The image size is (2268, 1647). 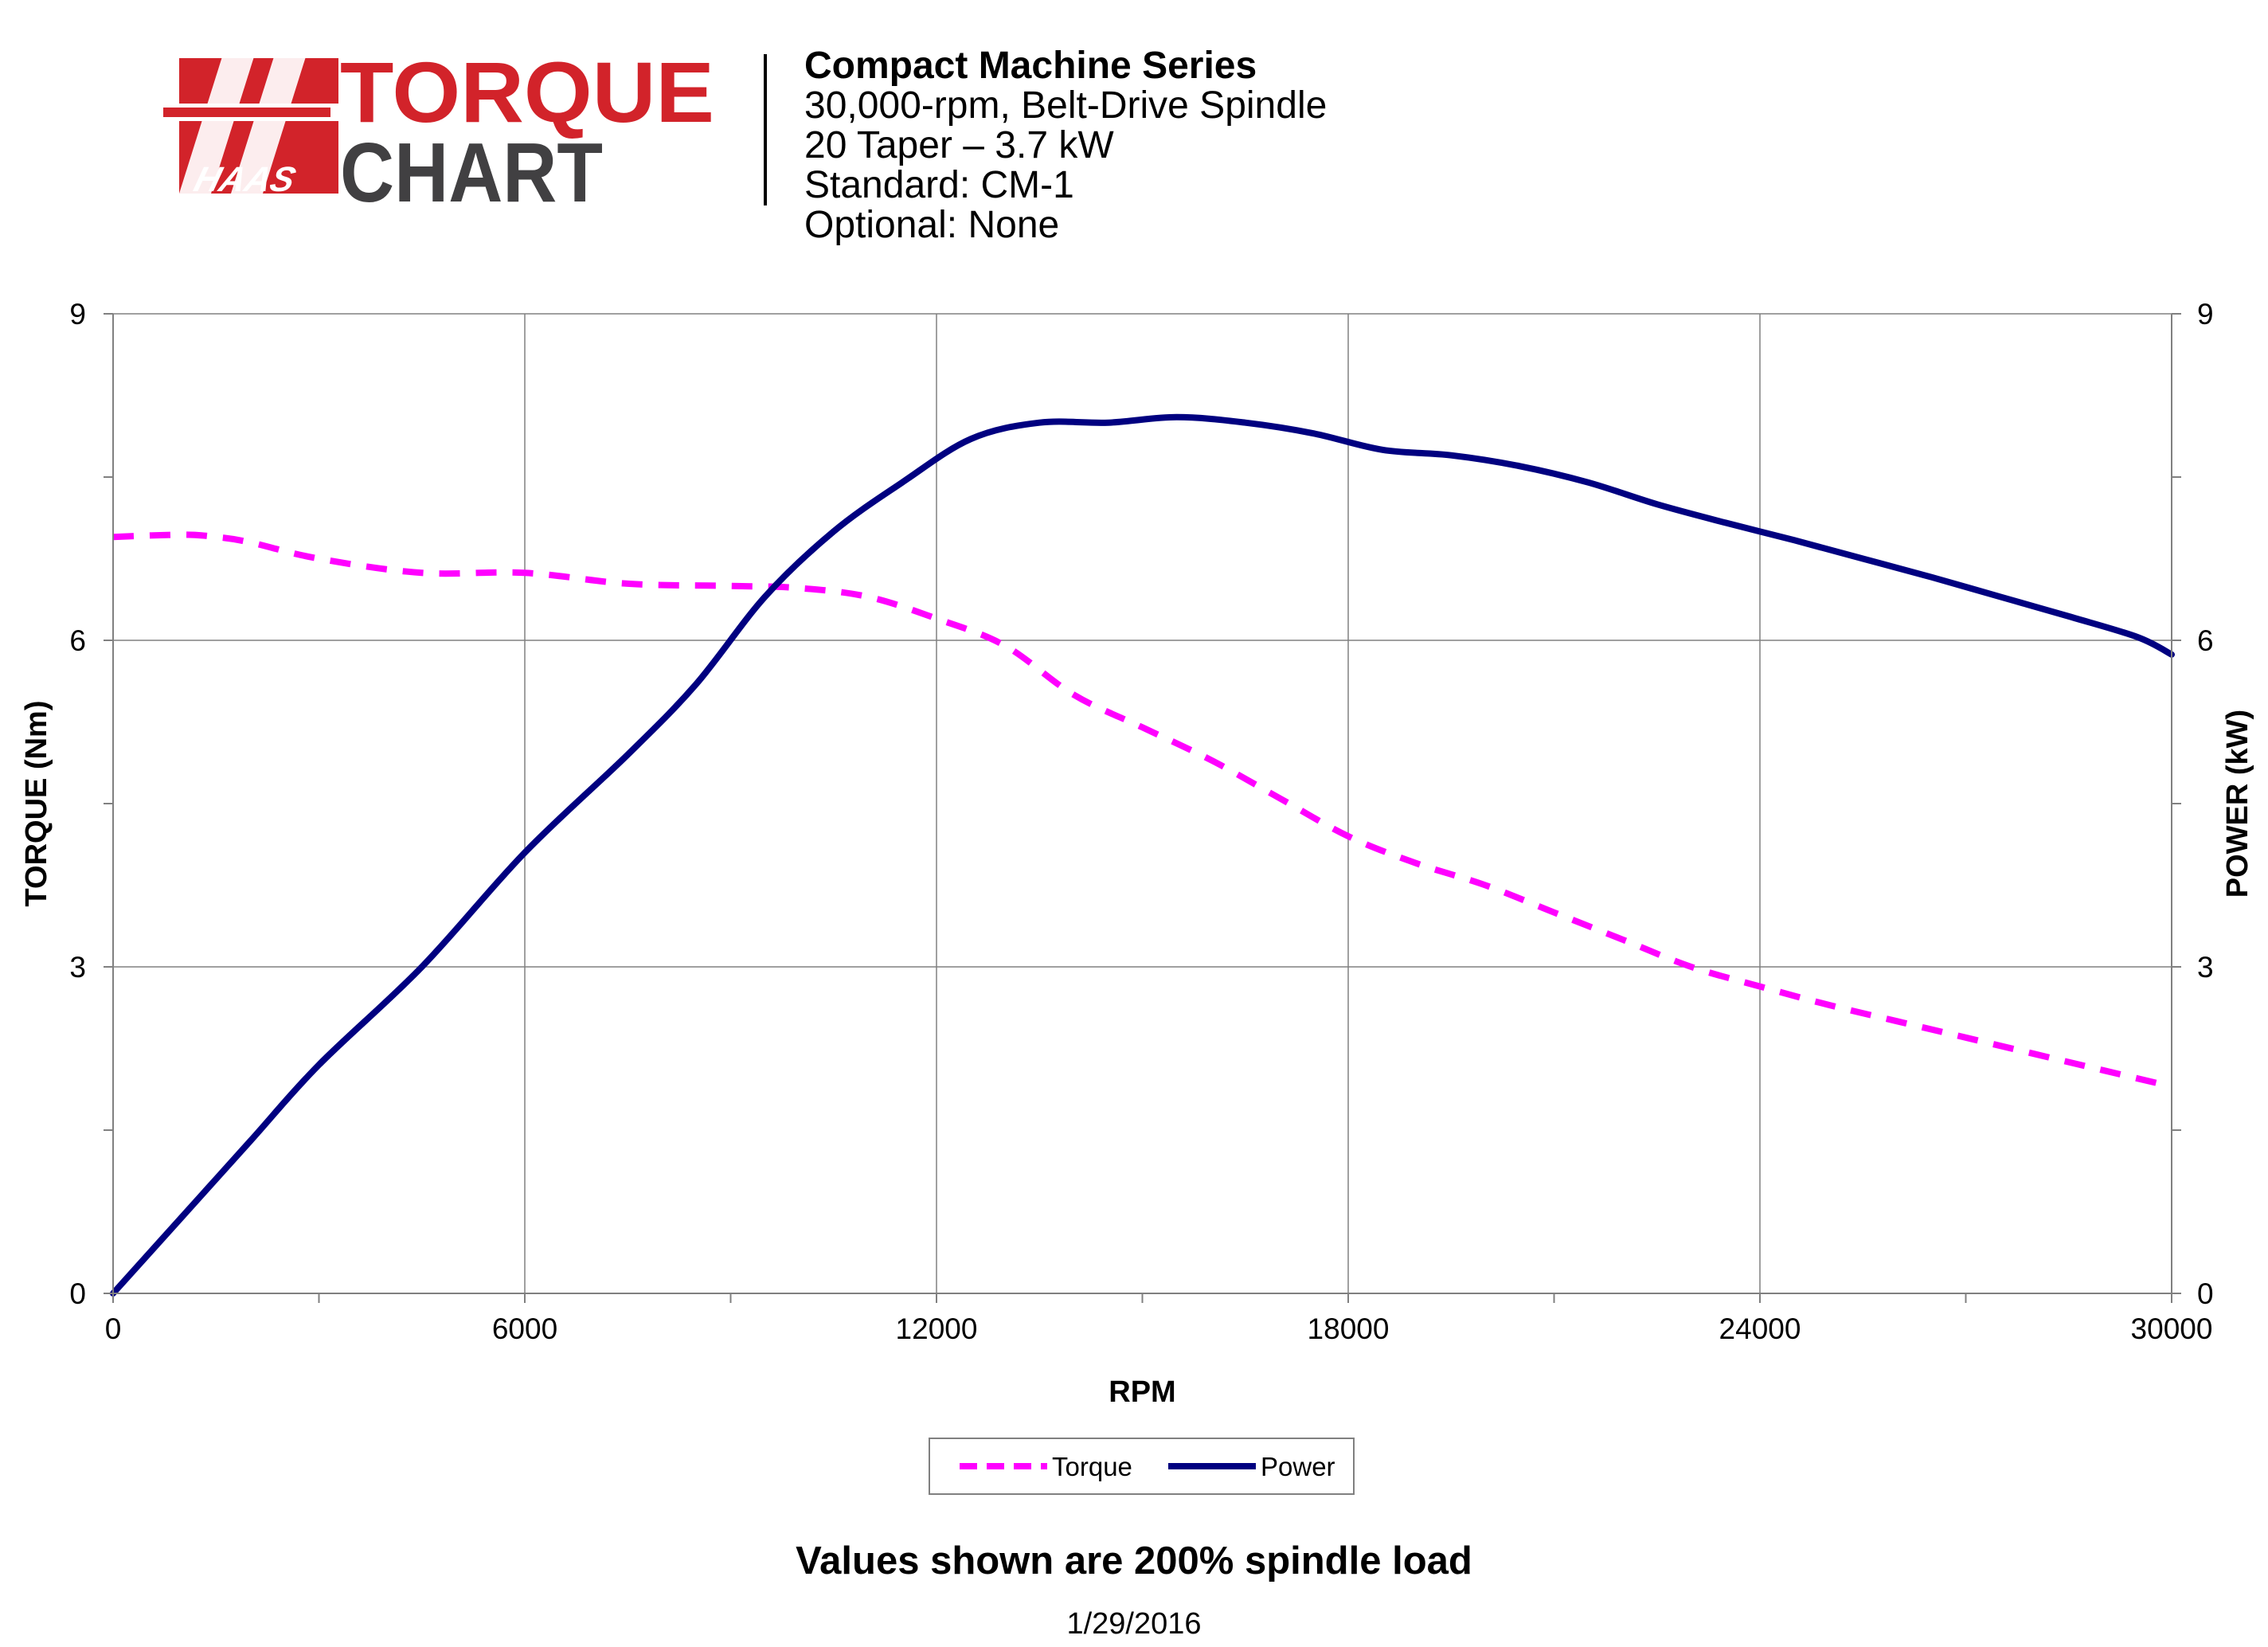 I want to click on logo-brand-text: HAAS, so click(x=245, y=179).